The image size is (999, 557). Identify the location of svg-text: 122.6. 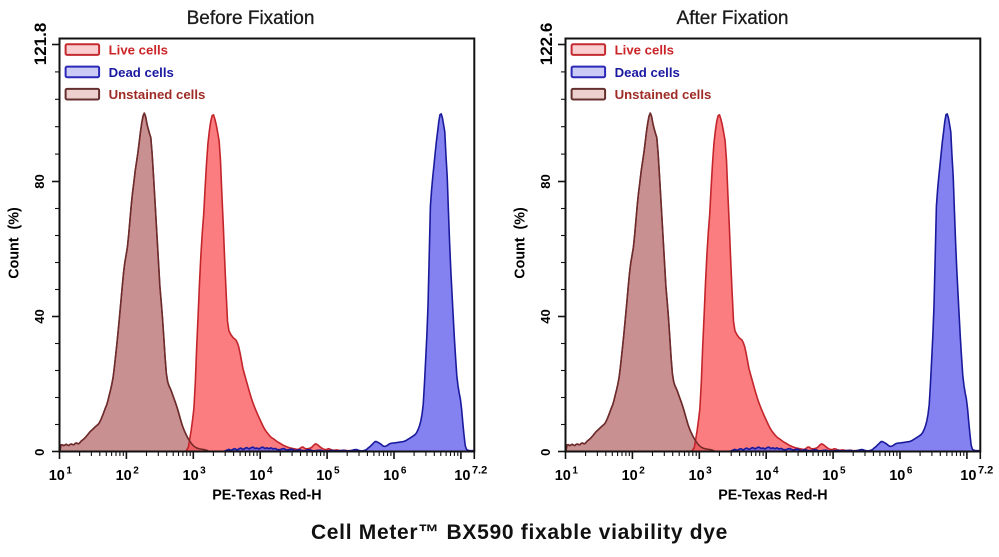
(546, 44).